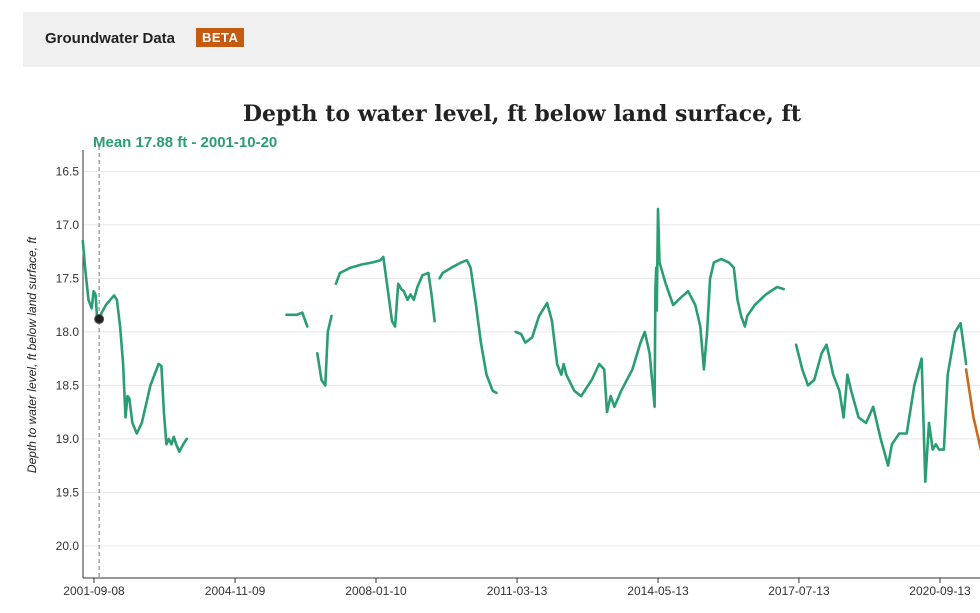  I want to click on y-tick-label: 16.5, so click(68, 171).